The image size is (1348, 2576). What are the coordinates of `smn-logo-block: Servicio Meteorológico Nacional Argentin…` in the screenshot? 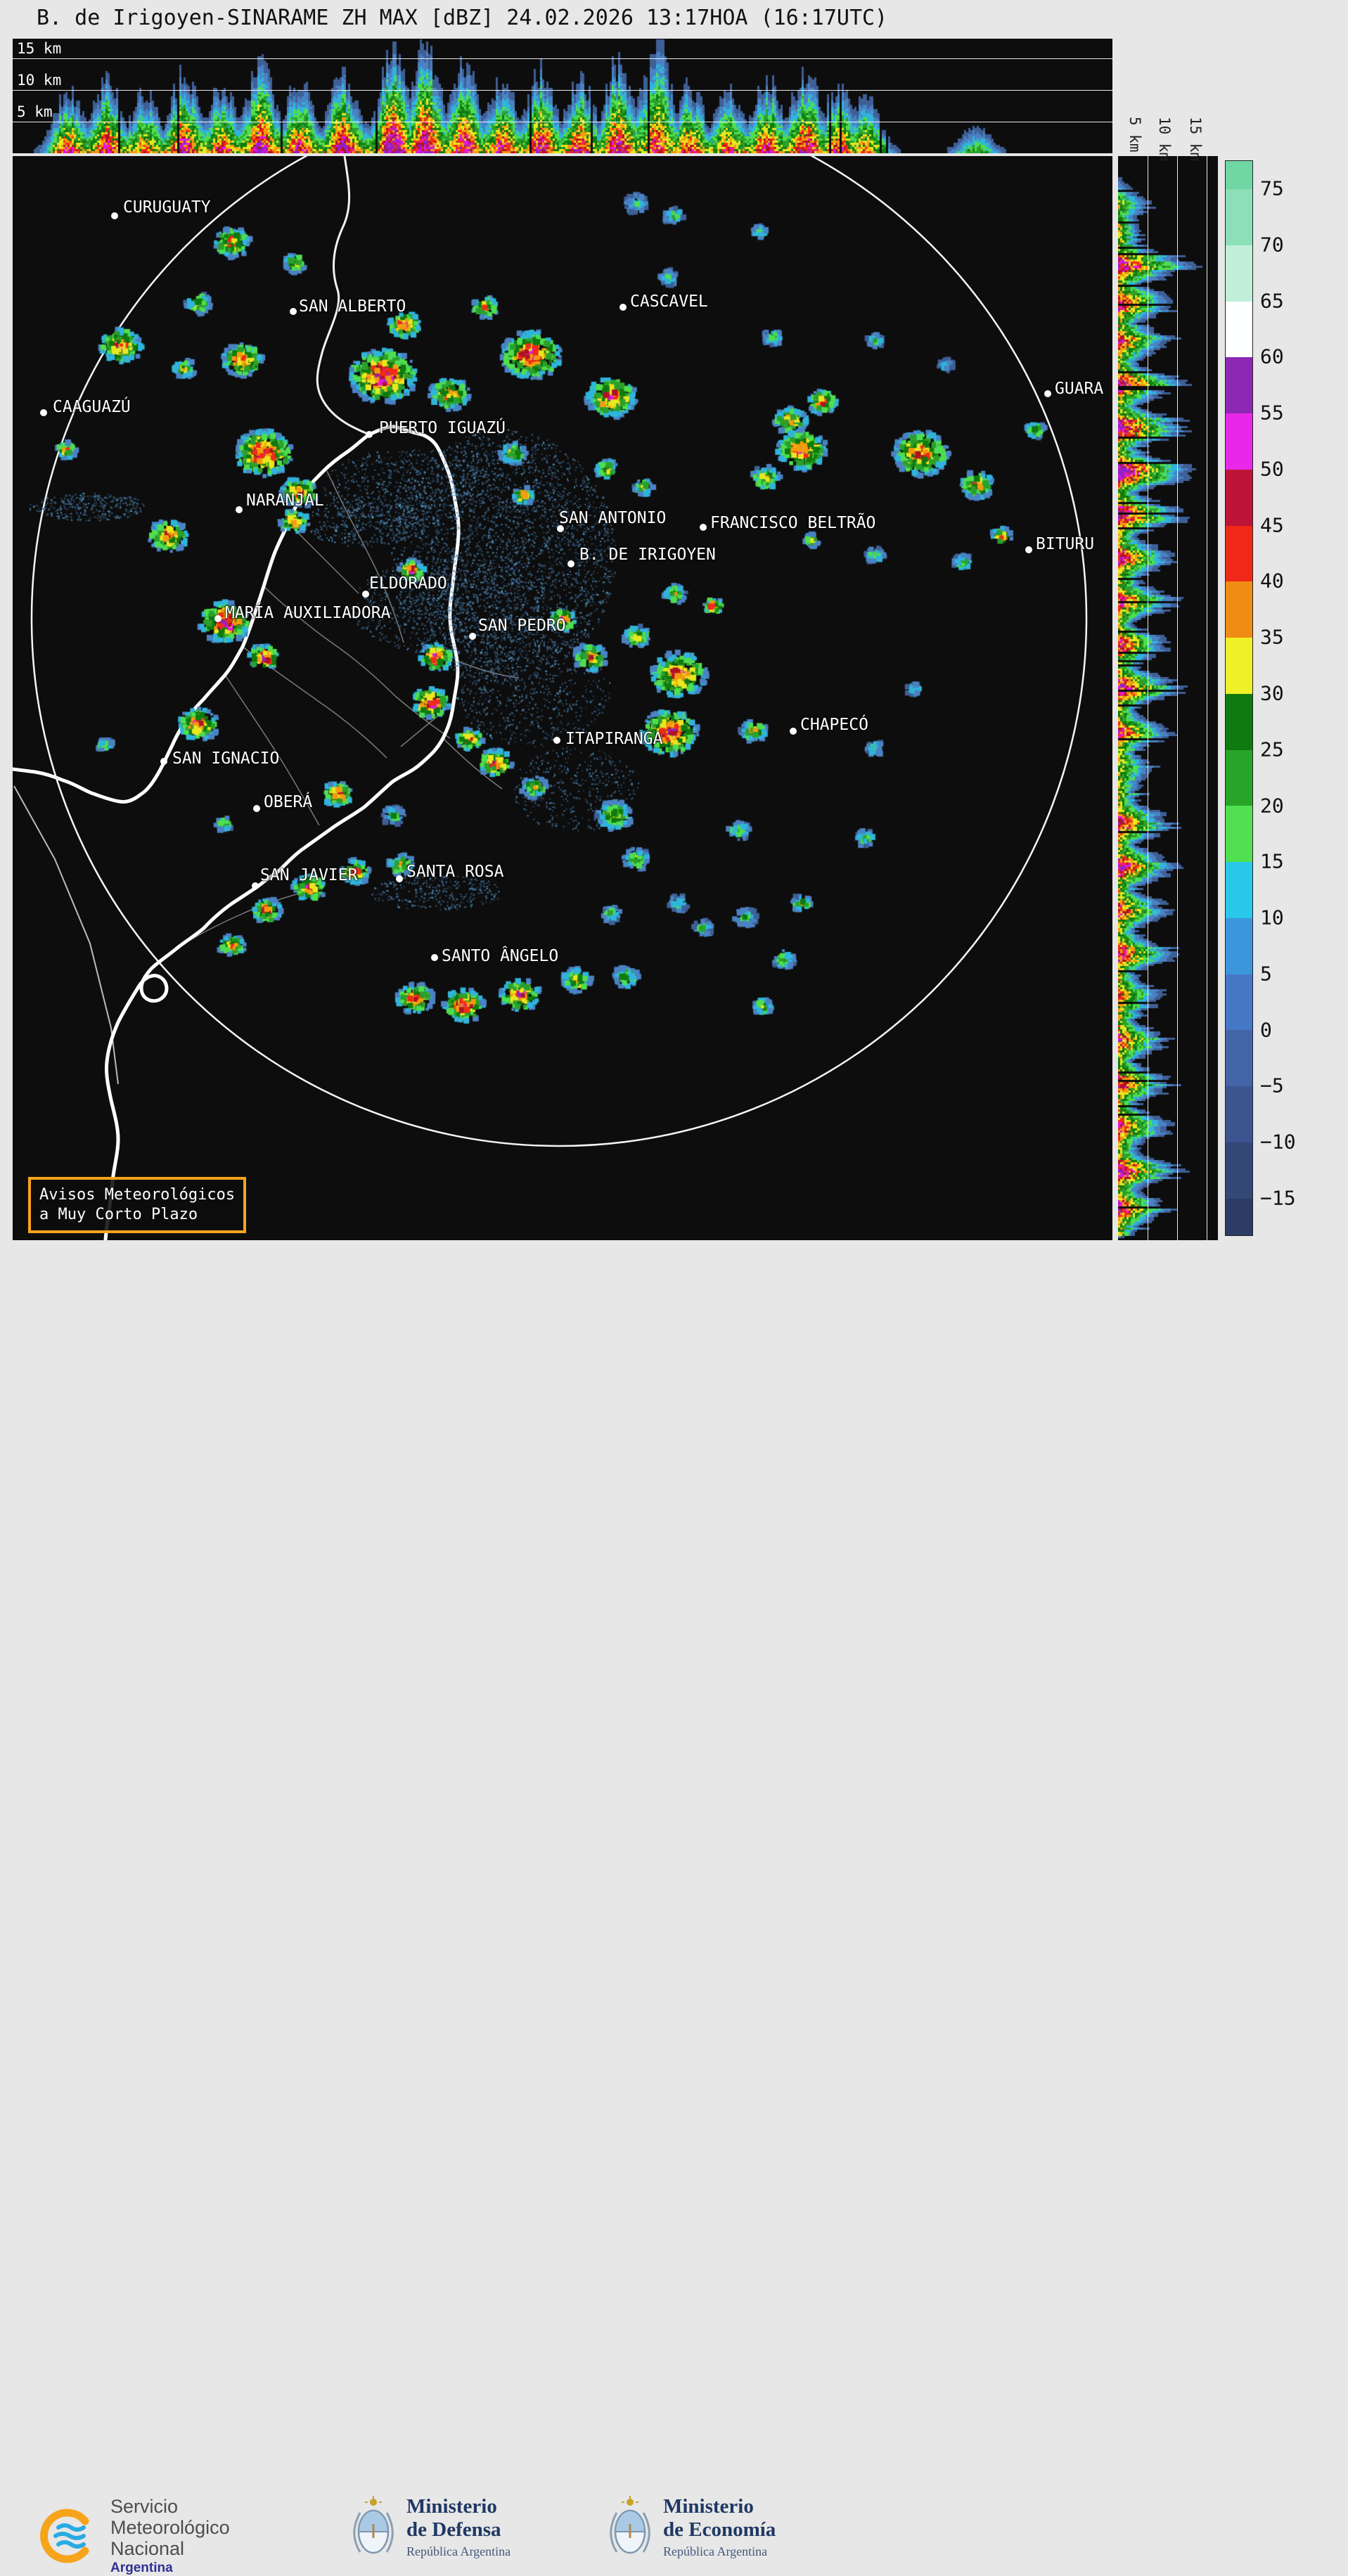 It's located at (134, 2536).